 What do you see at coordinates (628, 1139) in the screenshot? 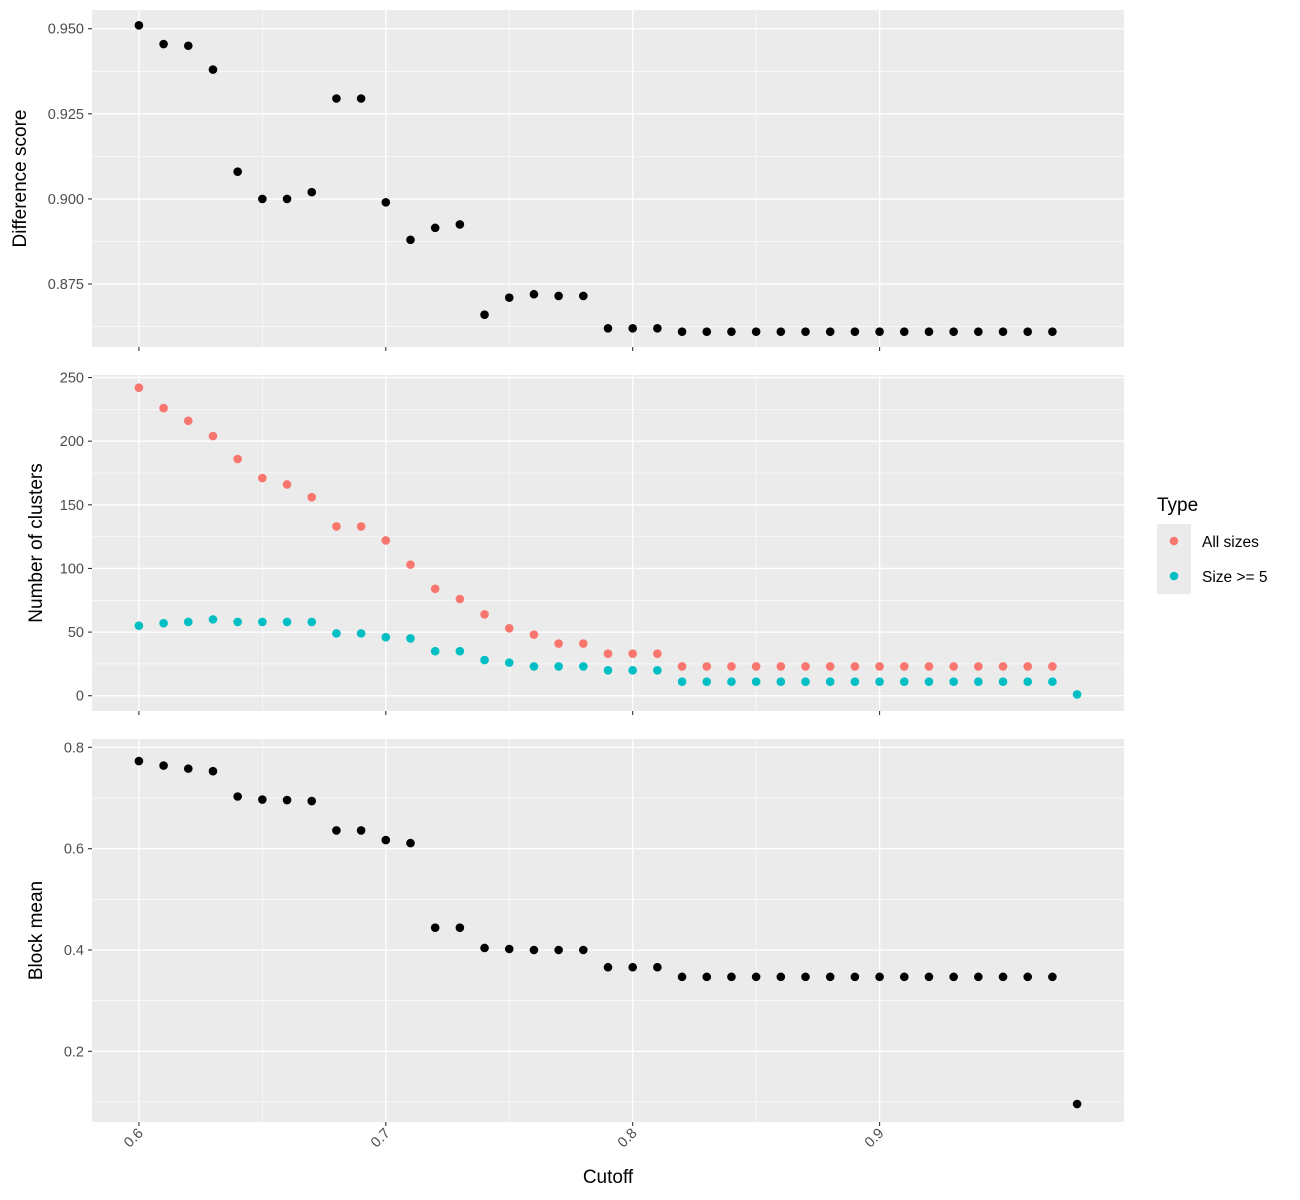
I see `x-tick-label: 0.8` at bounding box center [628, 1139].